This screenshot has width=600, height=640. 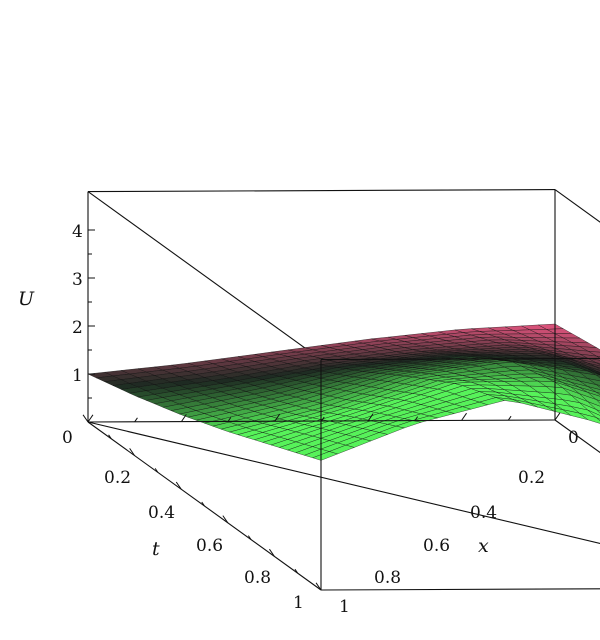 What do you see at coordinates (156, 549) in the screenshot?
I see `t-axis-label: t` at bounding box center [156, 549].